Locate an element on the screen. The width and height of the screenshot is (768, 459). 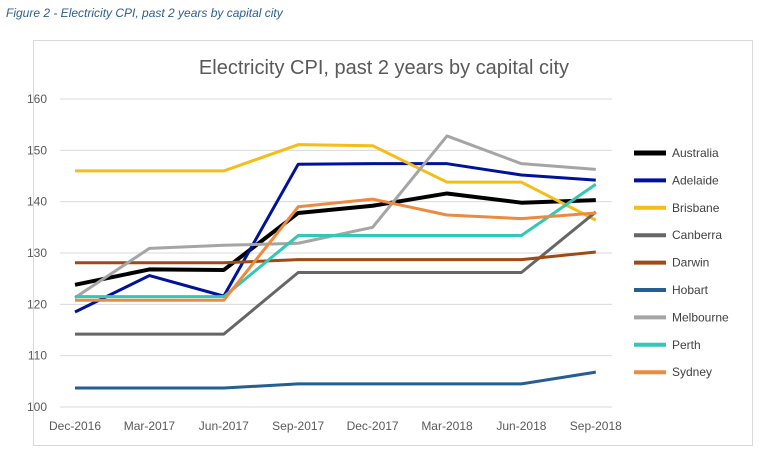
x-tick-label: Sep-2017 is located at coordinates (298, 426).